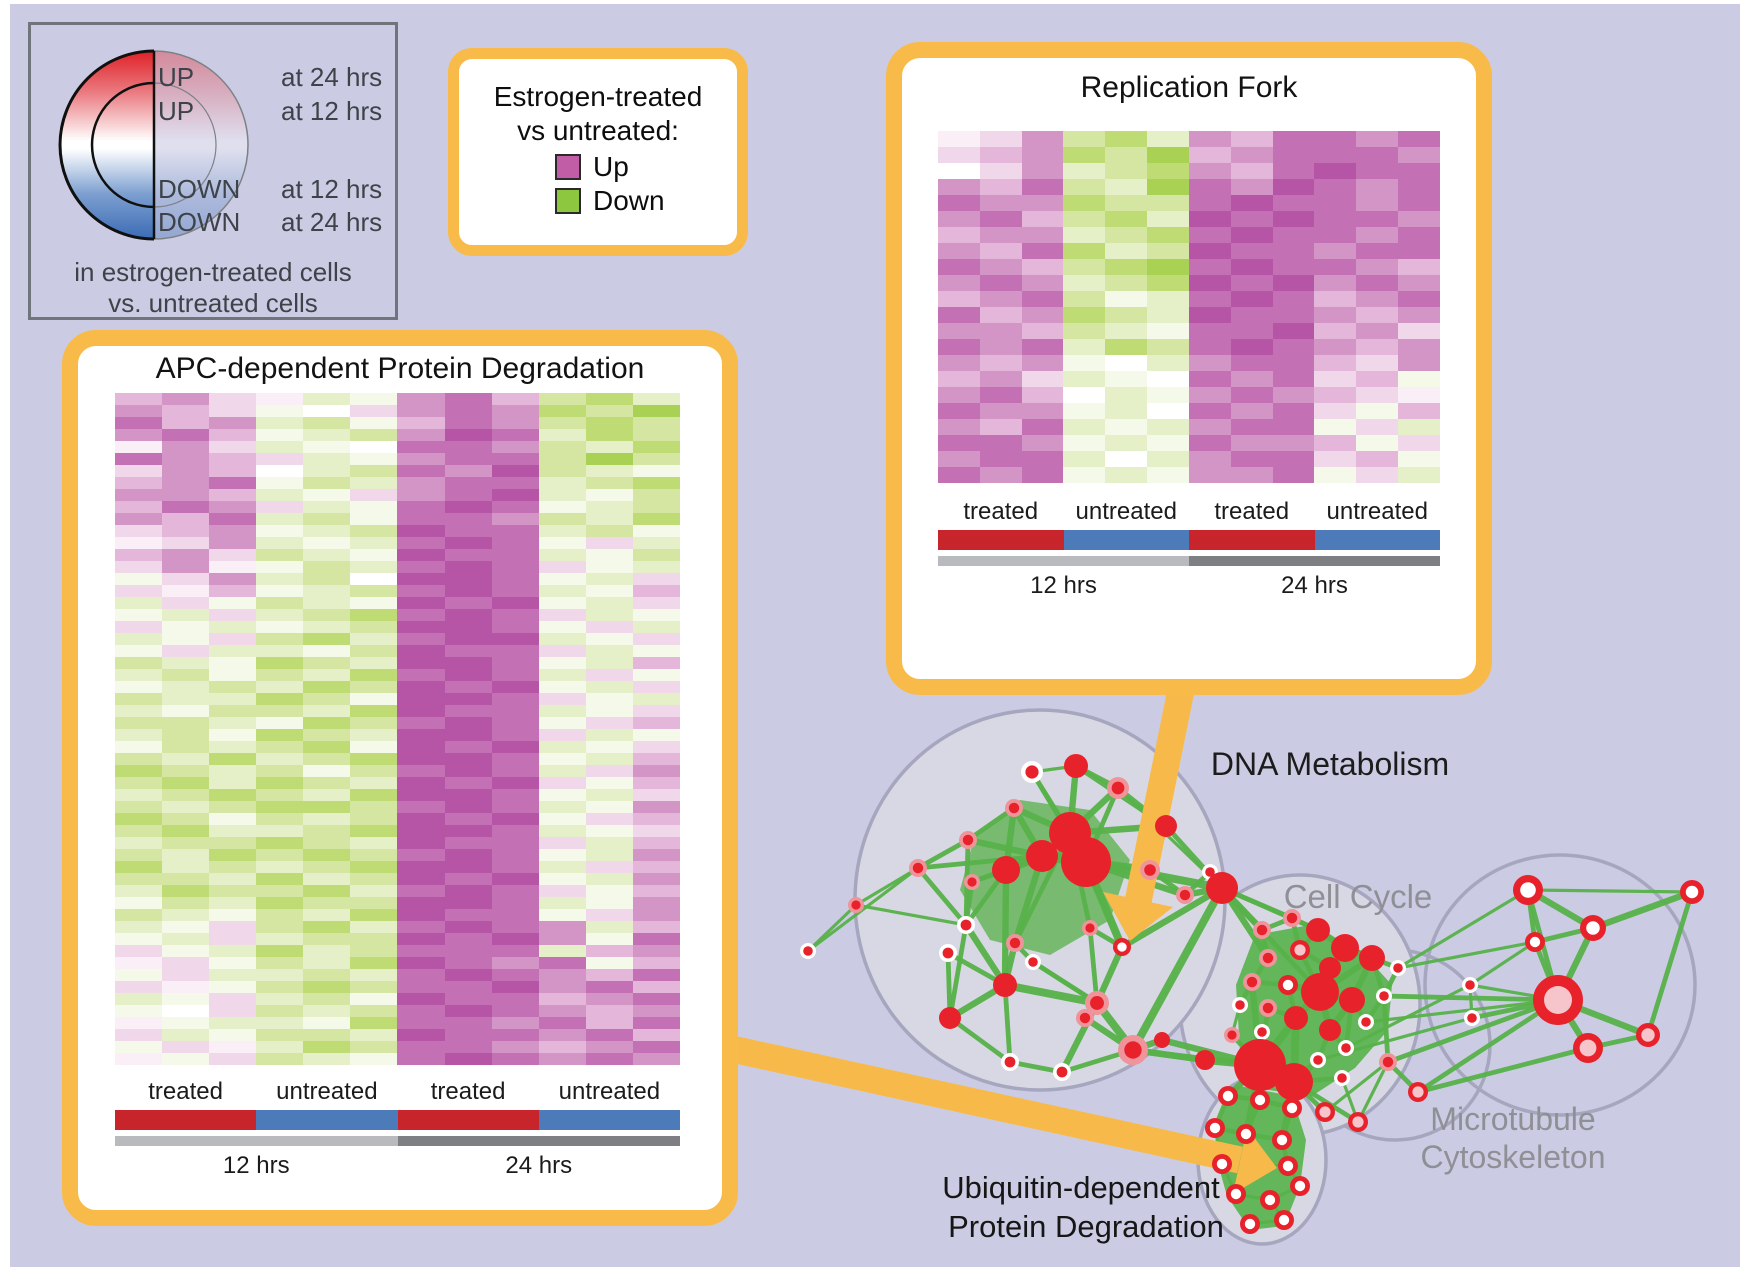 This screenshot has width=1750, height=1279. I want to click on replication-fork-heatmap, so click(1189, 307).